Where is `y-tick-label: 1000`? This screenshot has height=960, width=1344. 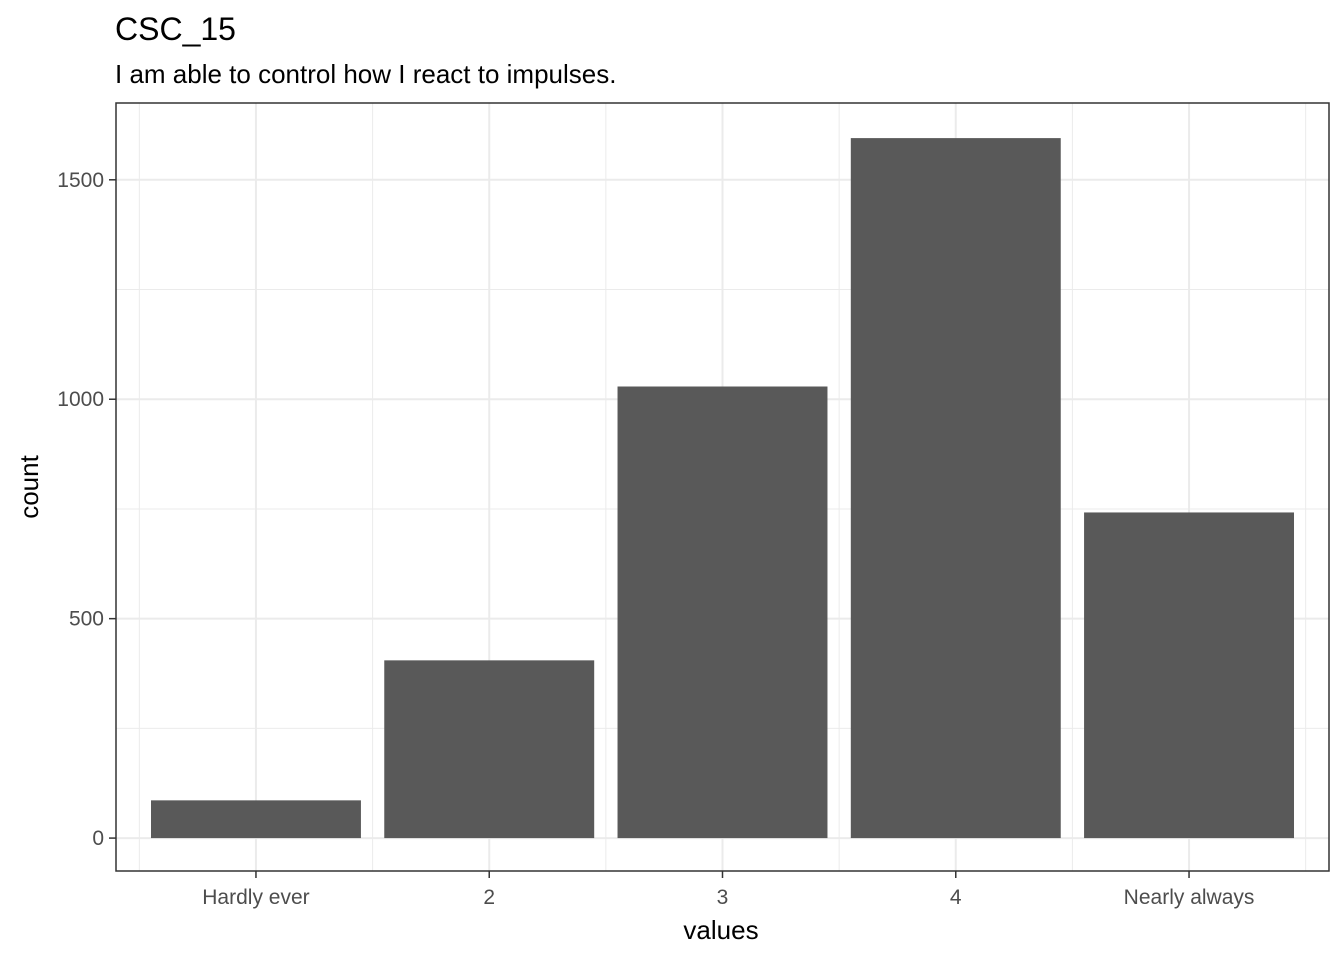
y-tick-label: 1000 is located at coordinates (80, 399).